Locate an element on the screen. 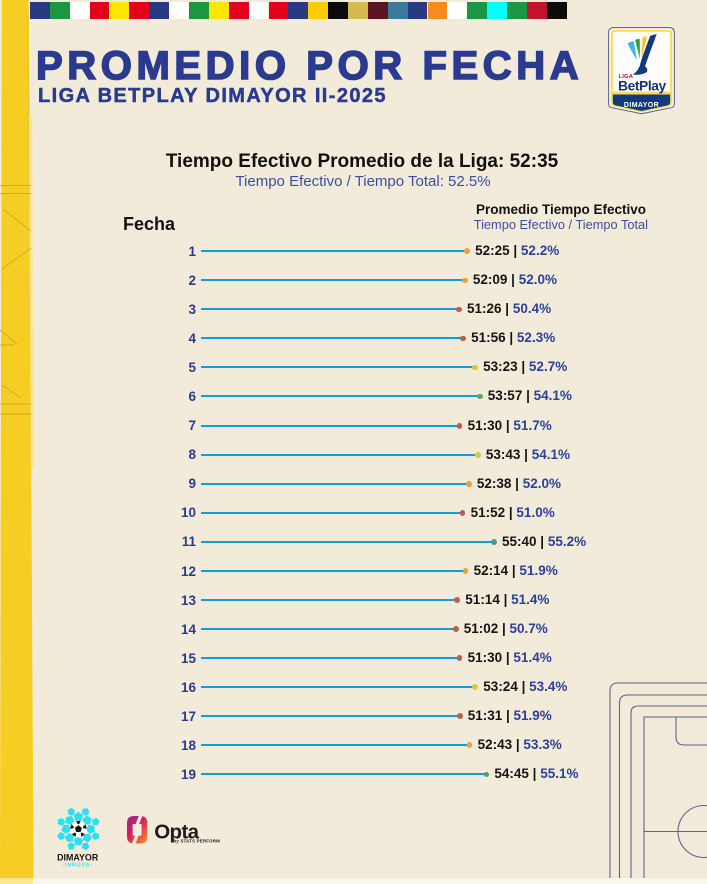  svg-text: LIGA is located at coordinates (626, 77).